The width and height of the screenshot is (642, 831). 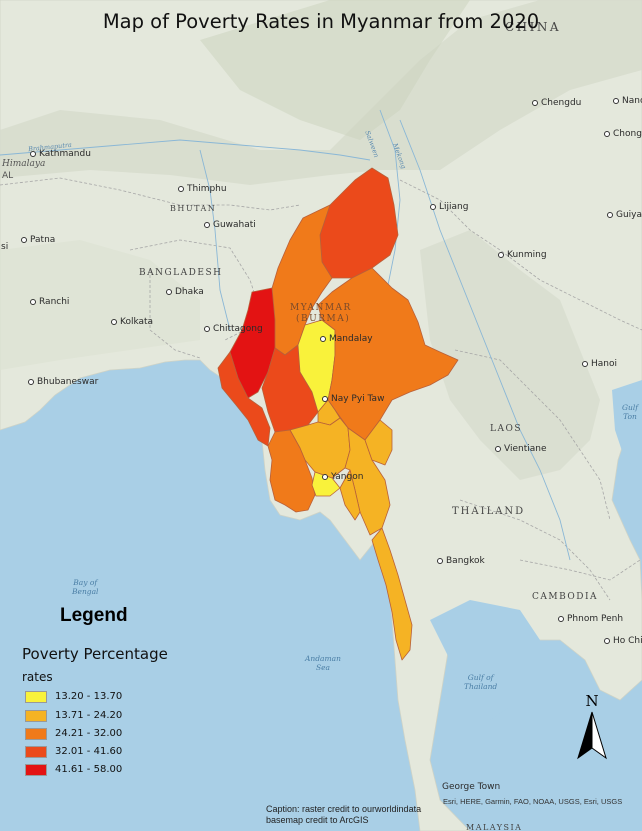 What do you see at coordinates (291, 471) in the screenshot?
I see `region-ayeyarwady` at bounding box center [291, 471].